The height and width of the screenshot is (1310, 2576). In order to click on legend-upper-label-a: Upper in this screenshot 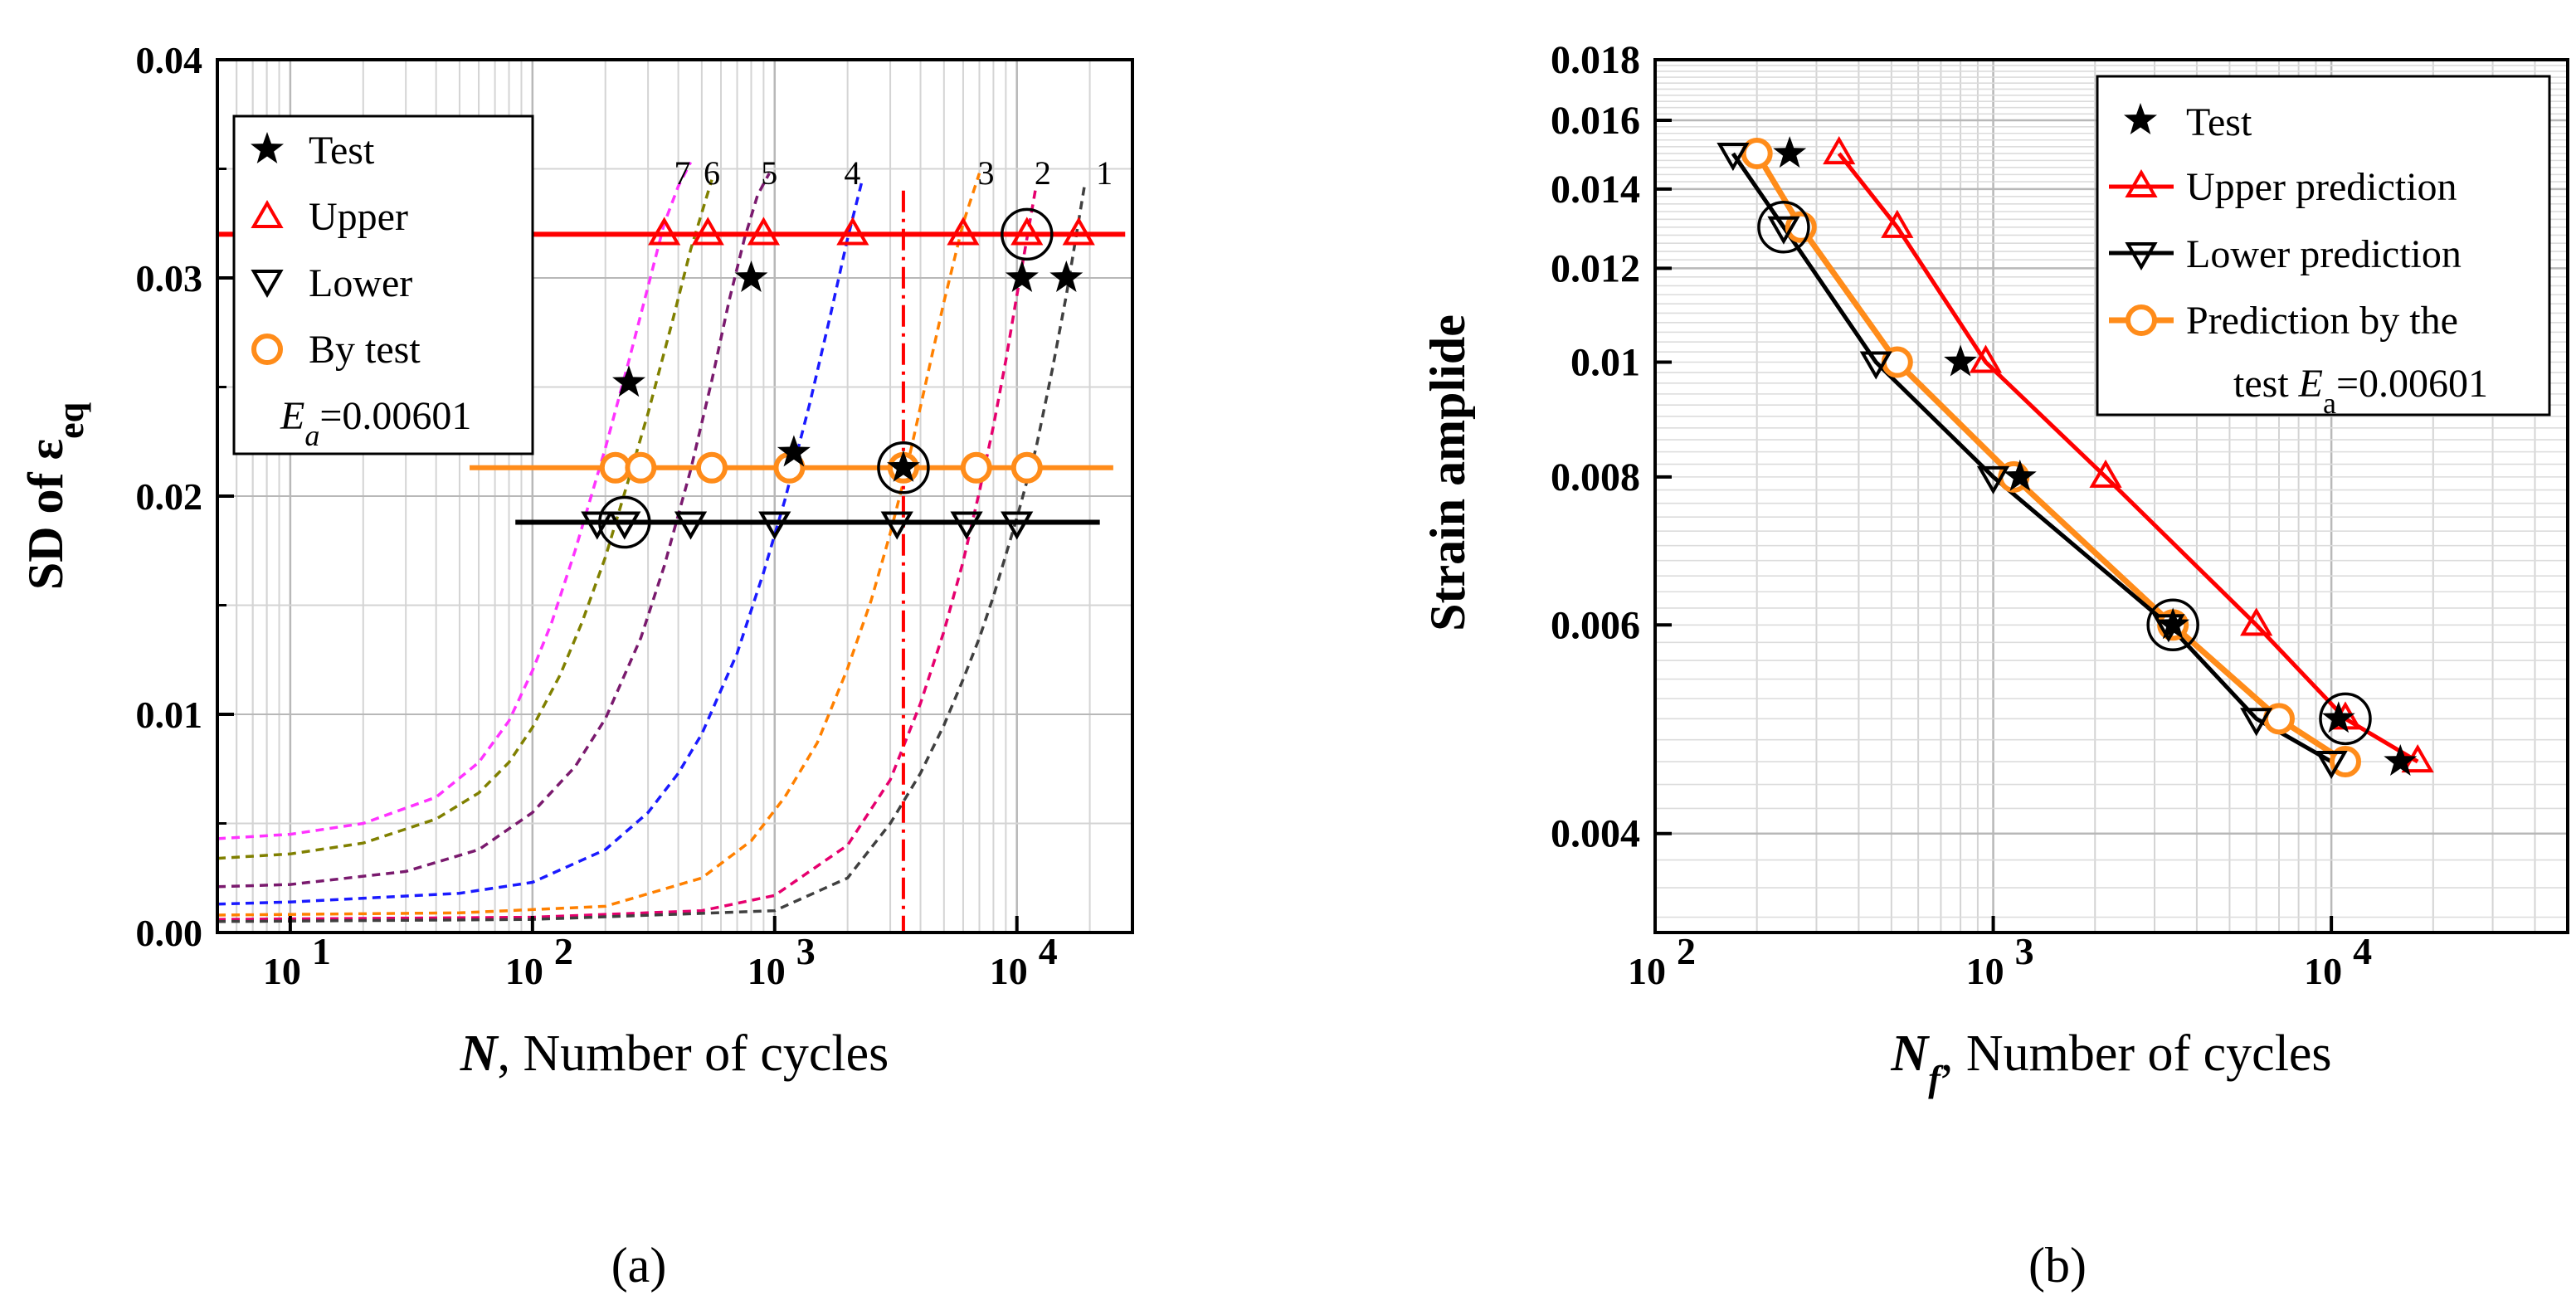, I will do `click(358, 217)`.